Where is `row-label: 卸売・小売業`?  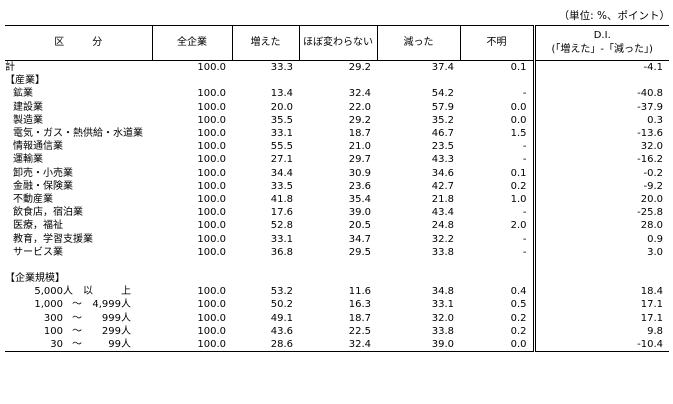
row-label: 卸売・小売業 is located at coordinates (43, 173).